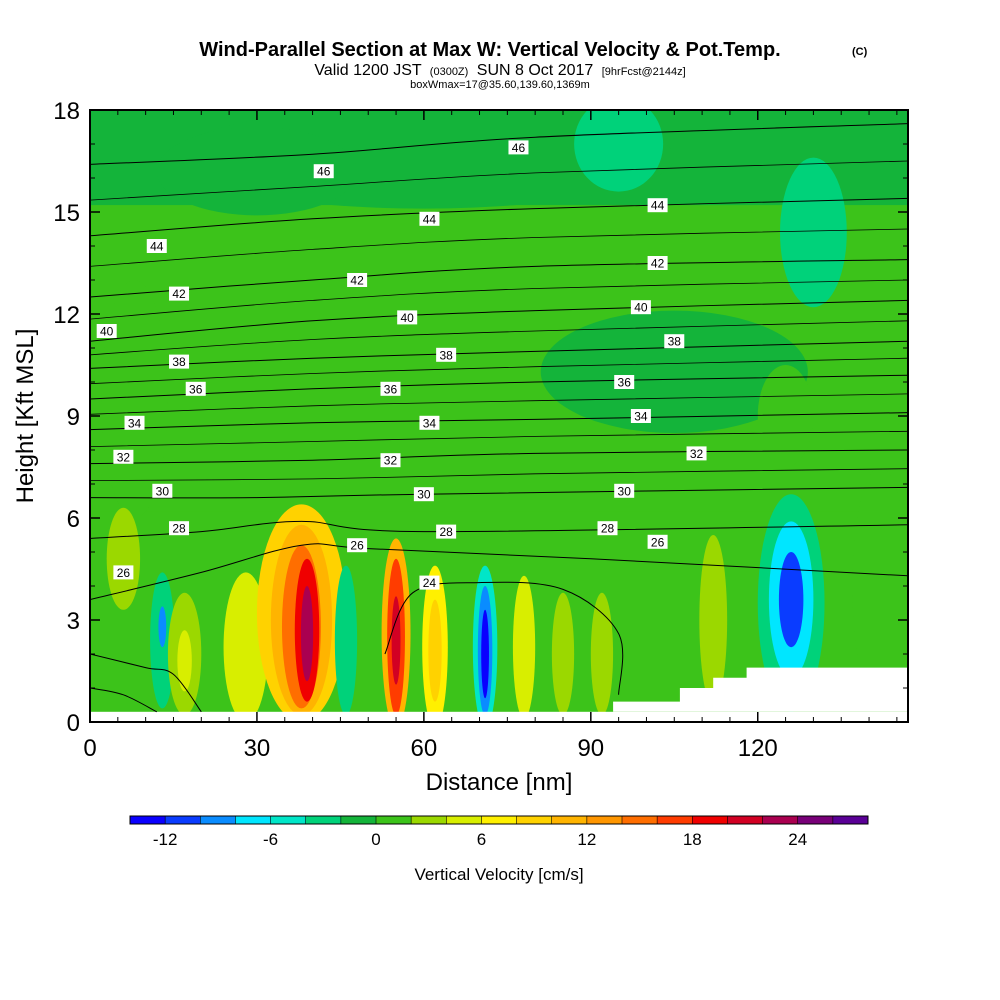 The width and height of the screenshot is (1000, 1000). Describe the element at coordinates (658, 542) in the screenshot. I see `svg-text: 26` at that location.